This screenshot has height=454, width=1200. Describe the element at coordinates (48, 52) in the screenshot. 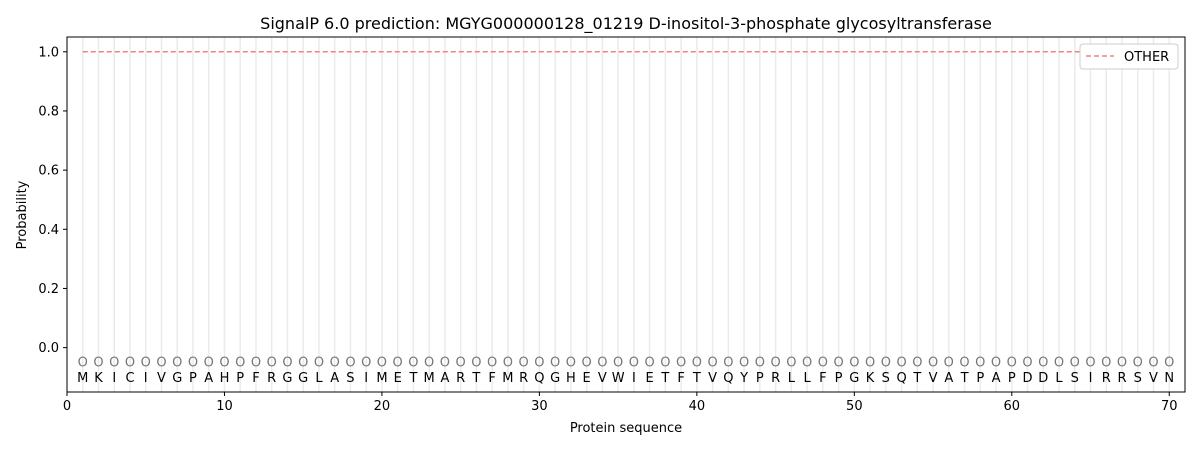

I see `y-tick-label: 1.0` at that location.